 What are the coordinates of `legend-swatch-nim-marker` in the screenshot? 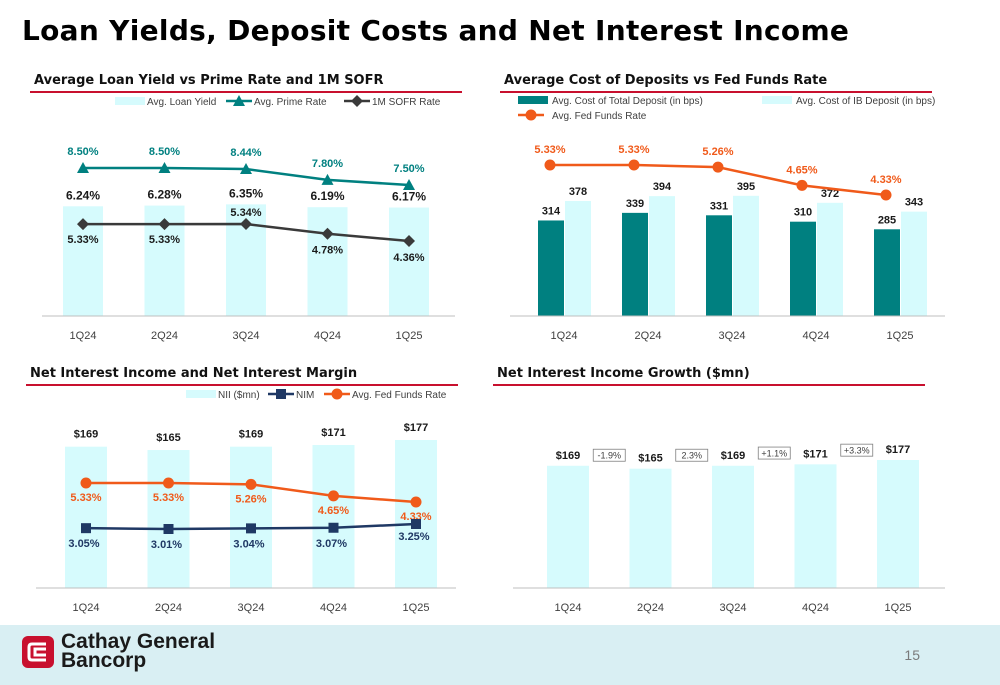 It's located at (281, 394).